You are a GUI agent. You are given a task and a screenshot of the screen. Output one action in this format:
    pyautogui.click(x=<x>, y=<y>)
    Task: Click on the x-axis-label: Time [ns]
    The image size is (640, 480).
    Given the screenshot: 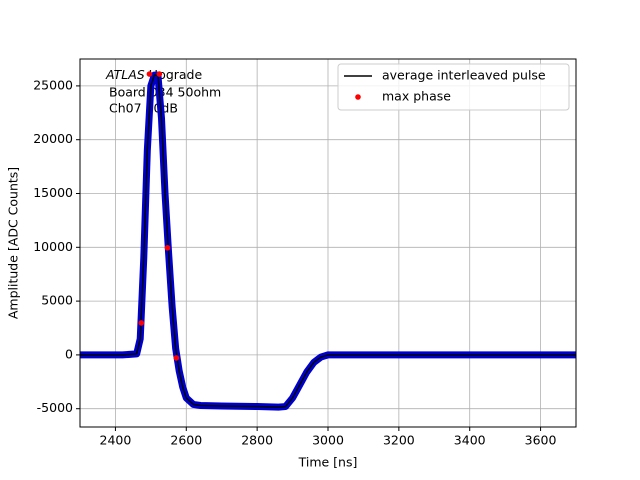 What is the action you would take?
    pyautogui.click(x=328, y=462)
    